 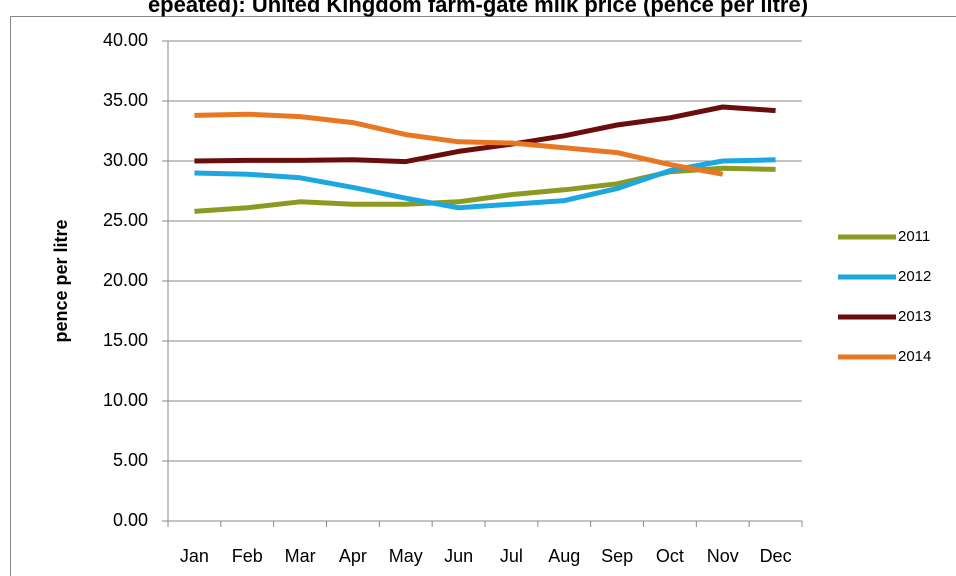 What do you see at coordinates (125, 40) in the screenshot?
I see `y-tick-label: 40.00` at bounding box center [125, 40].